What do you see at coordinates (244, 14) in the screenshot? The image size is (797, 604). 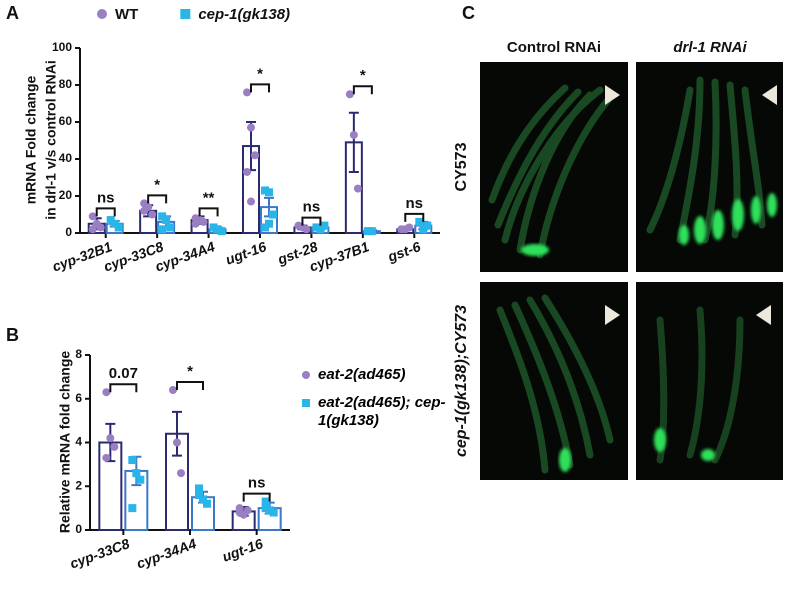 I see `legend-label: cep-1(gk138)` at bounding box center [244, 14].